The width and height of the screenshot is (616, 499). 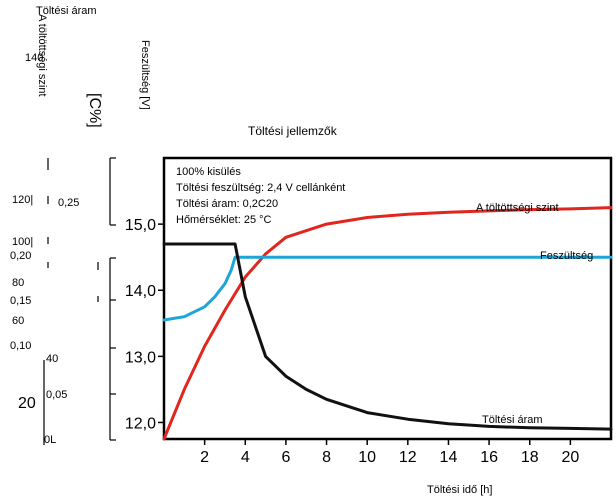 I want to click on soc-axis-label: A töltöttségi szint, so click(x=42, y=55).